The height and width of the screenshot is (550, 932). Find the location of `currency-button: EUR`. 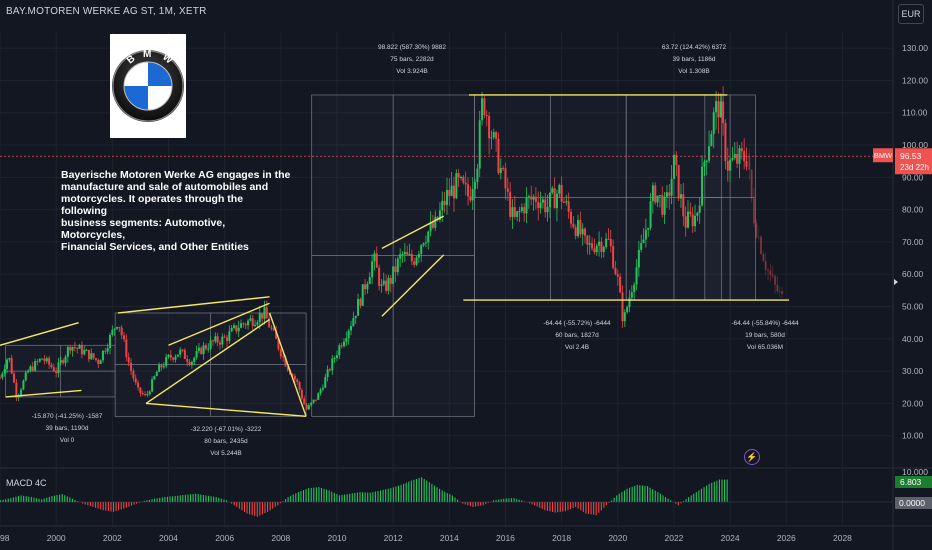

currency-button: EUR is located at coordinates (911, 14).